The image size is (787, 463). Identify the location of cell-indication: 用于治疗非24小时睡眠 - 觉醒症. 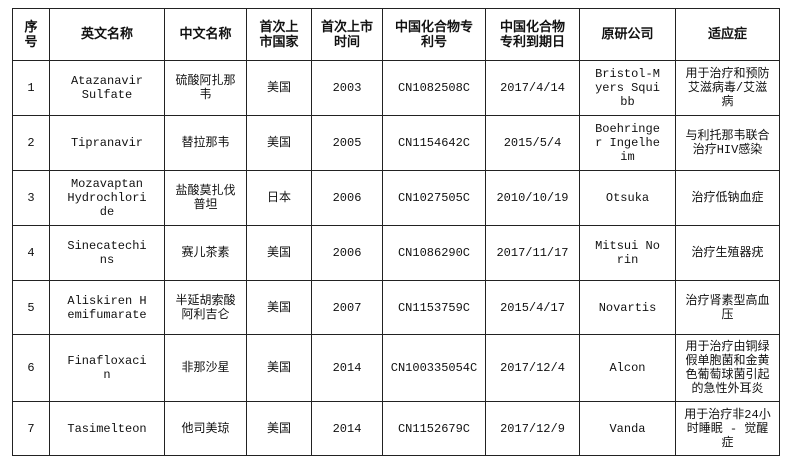
(727, 428).